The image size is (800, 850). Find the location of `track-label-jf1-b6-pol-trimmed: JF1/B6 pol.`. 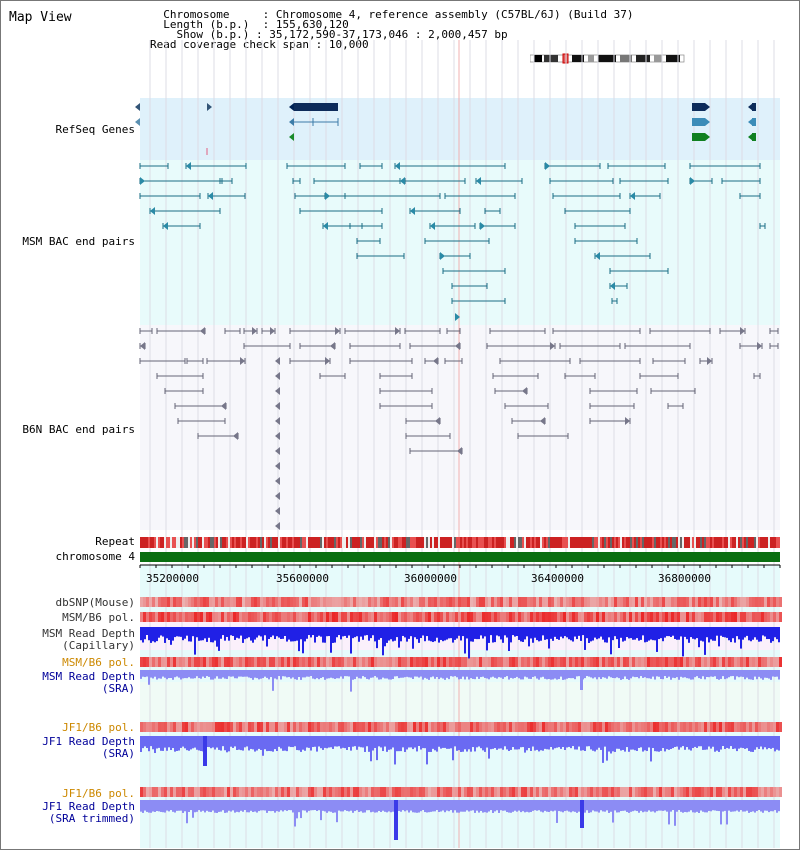

track-label-jf1-b6-pol-trimmed: JF1/B6 pol. is located at coordinates (98, 793).